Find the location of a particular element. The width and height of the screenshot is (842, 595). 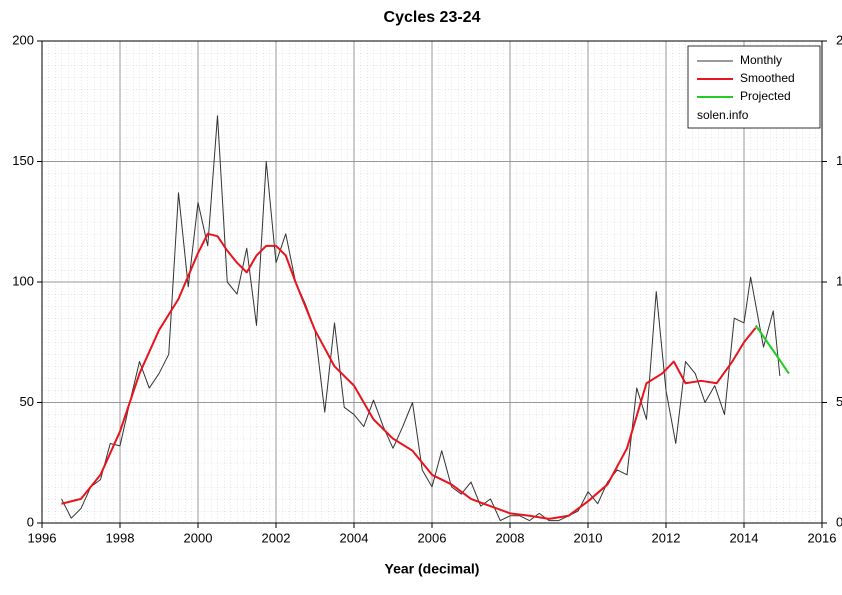

x-tick-label: 2010 is located at coordinates (588, 537).